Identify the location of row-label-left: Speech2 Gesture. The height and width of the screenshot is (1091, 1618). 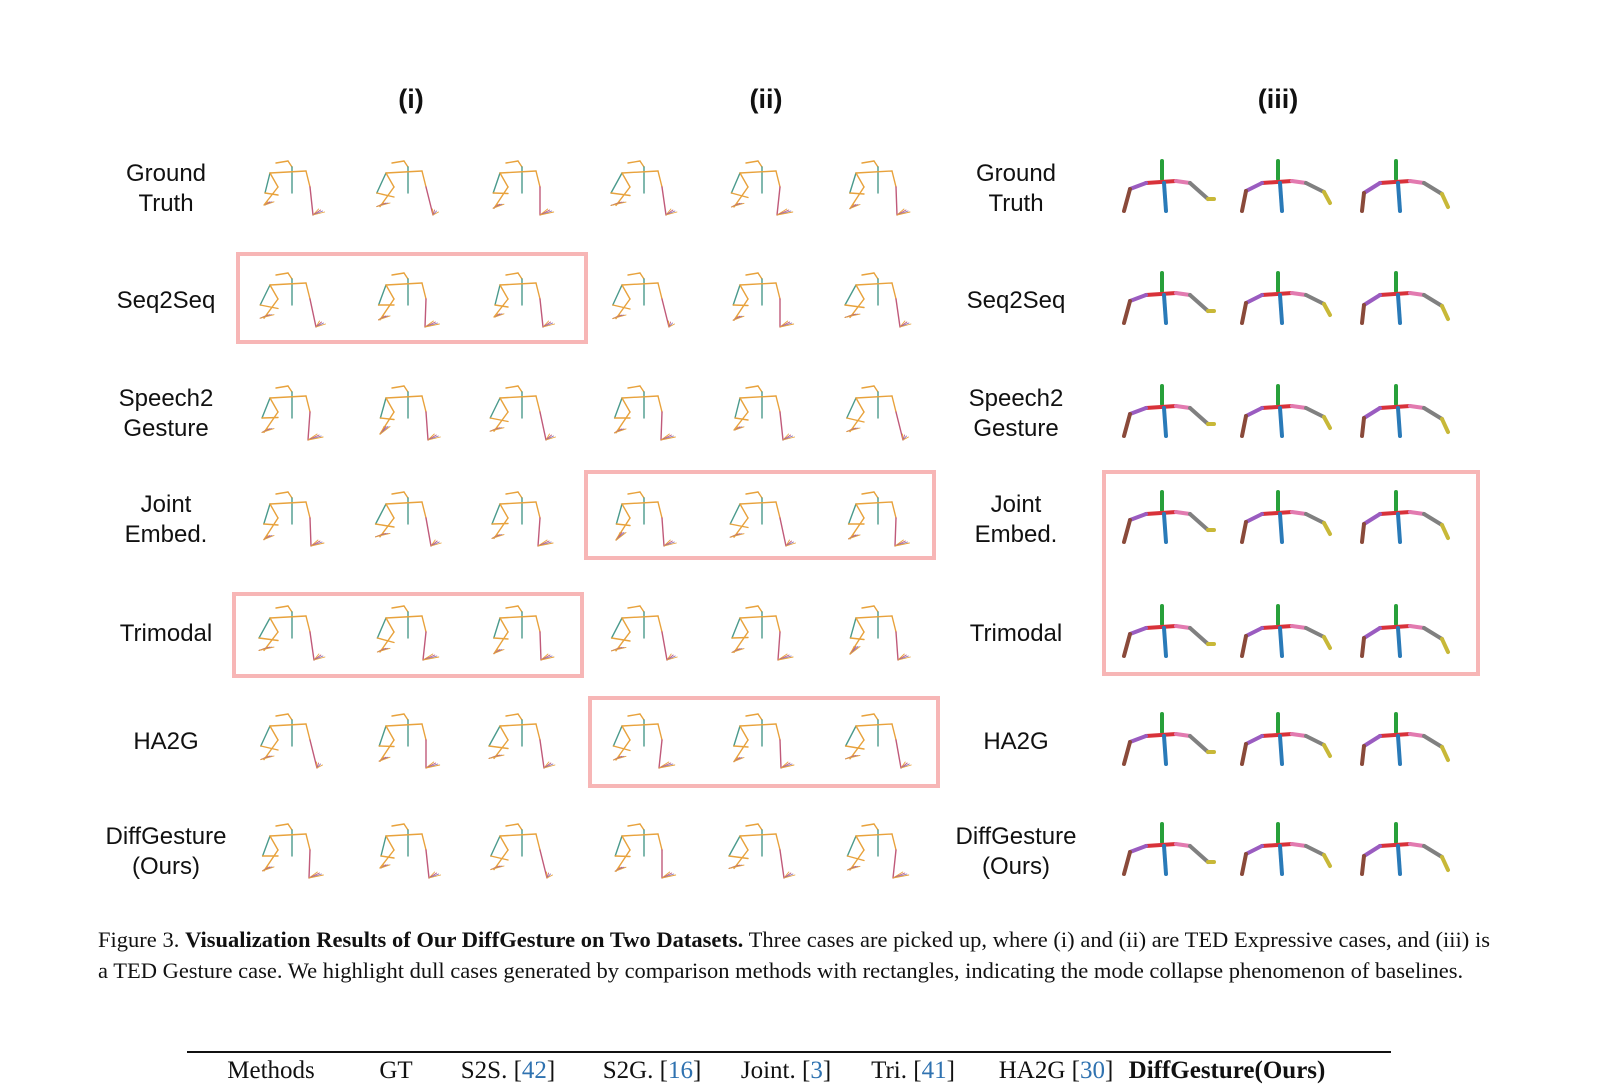
(166, 413).